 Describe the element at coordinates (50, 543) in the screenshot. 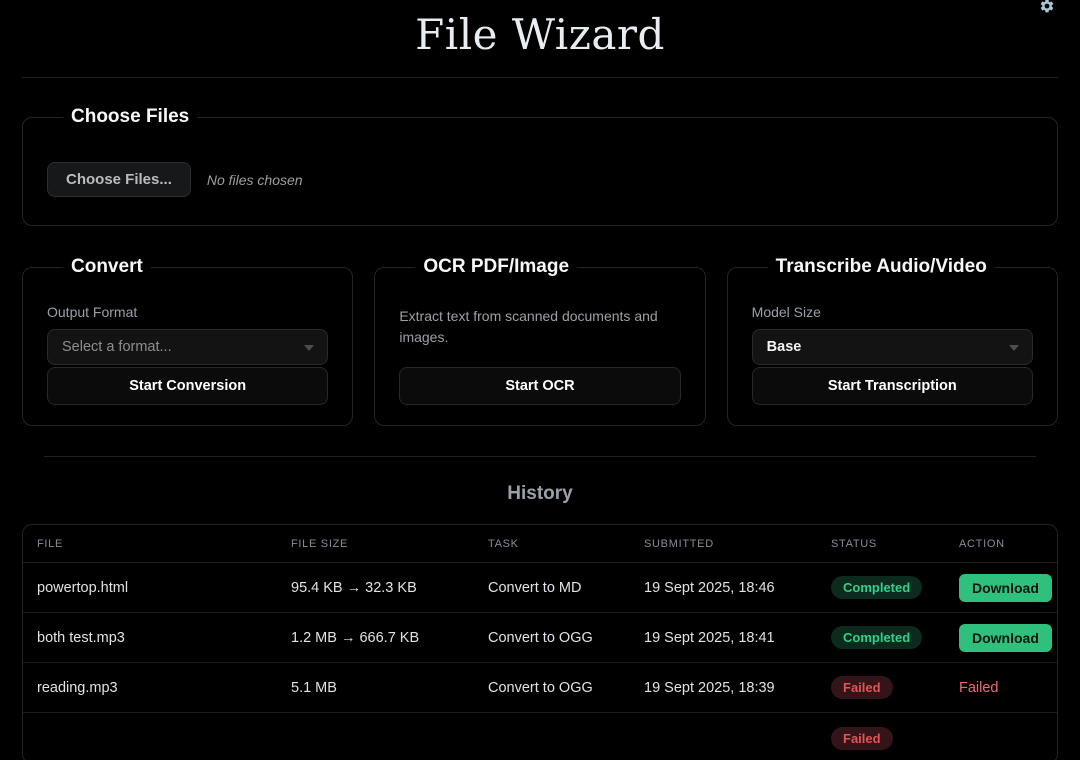

I see `column-header-file: FILE` at that location.